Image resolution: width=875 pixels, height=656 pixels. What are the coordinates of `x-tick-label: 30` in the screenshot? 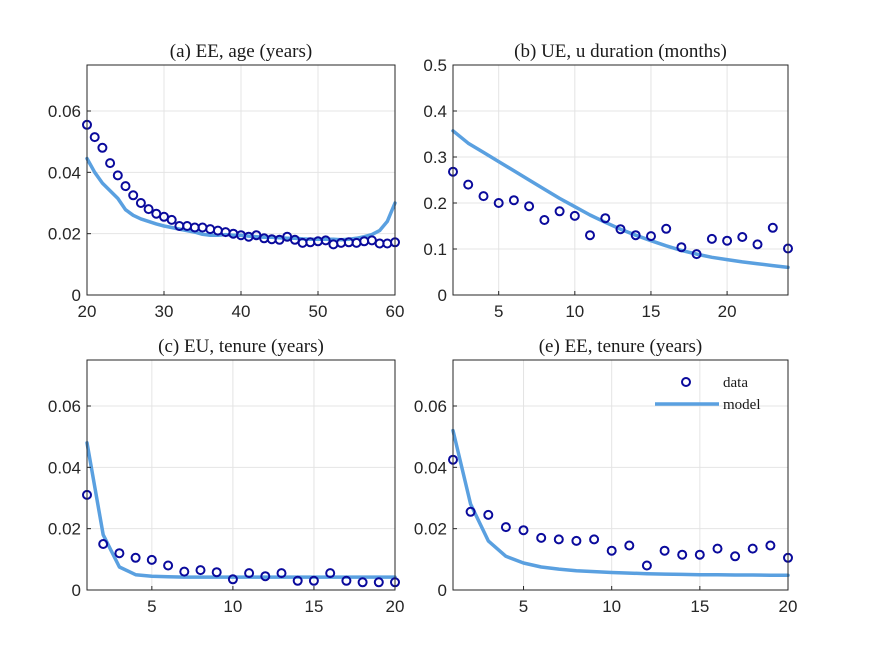 It's located at (164, 311).